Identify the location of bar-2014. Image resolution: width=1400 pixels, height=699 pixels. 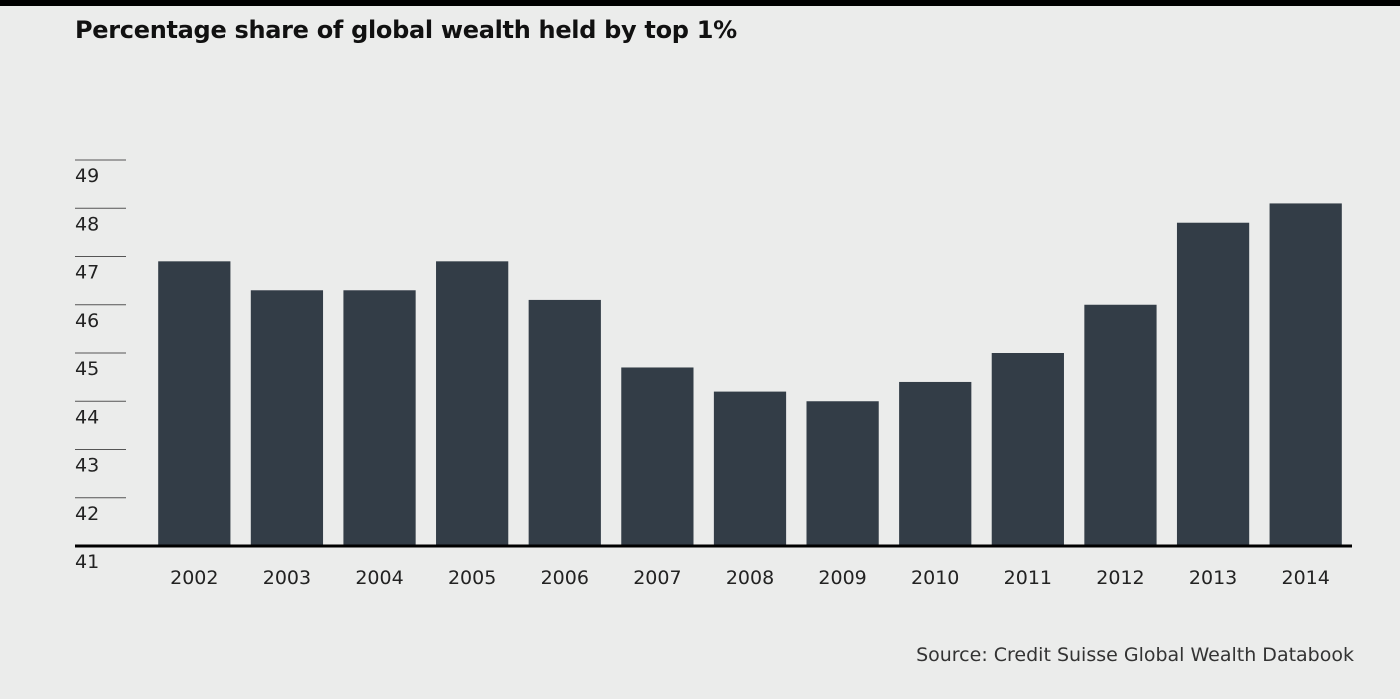
(1305, 375).